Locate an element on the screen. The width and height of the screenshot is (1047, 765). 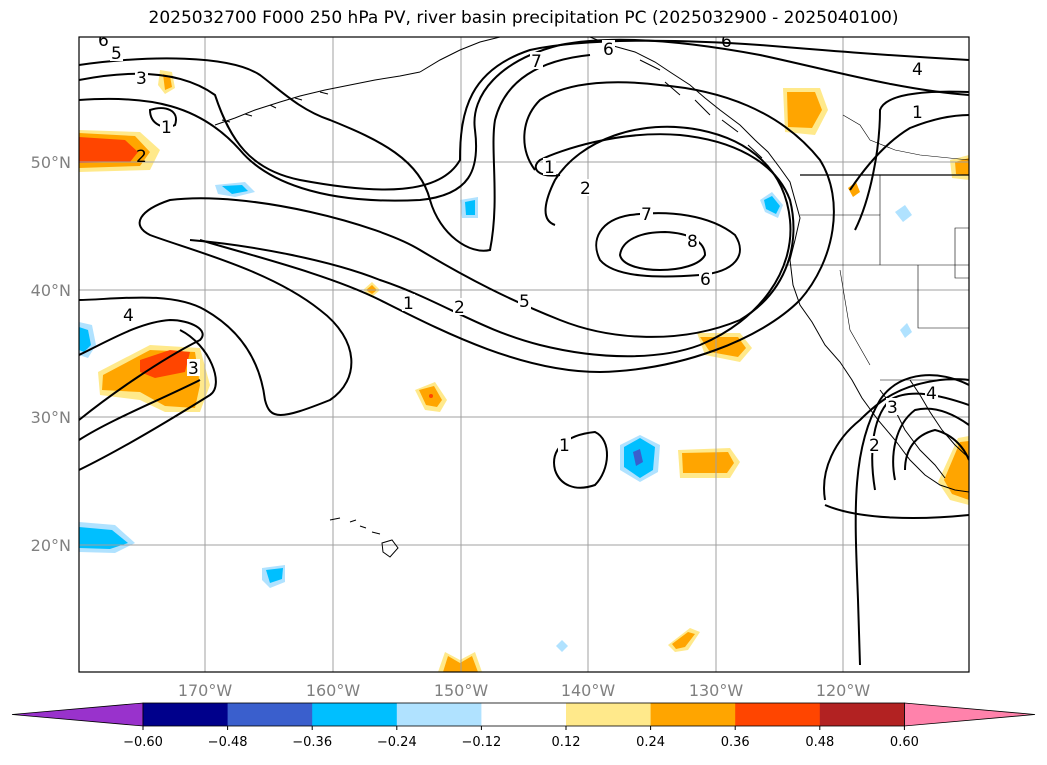
lon-label: 150°W is located at coordinates (461, 690).